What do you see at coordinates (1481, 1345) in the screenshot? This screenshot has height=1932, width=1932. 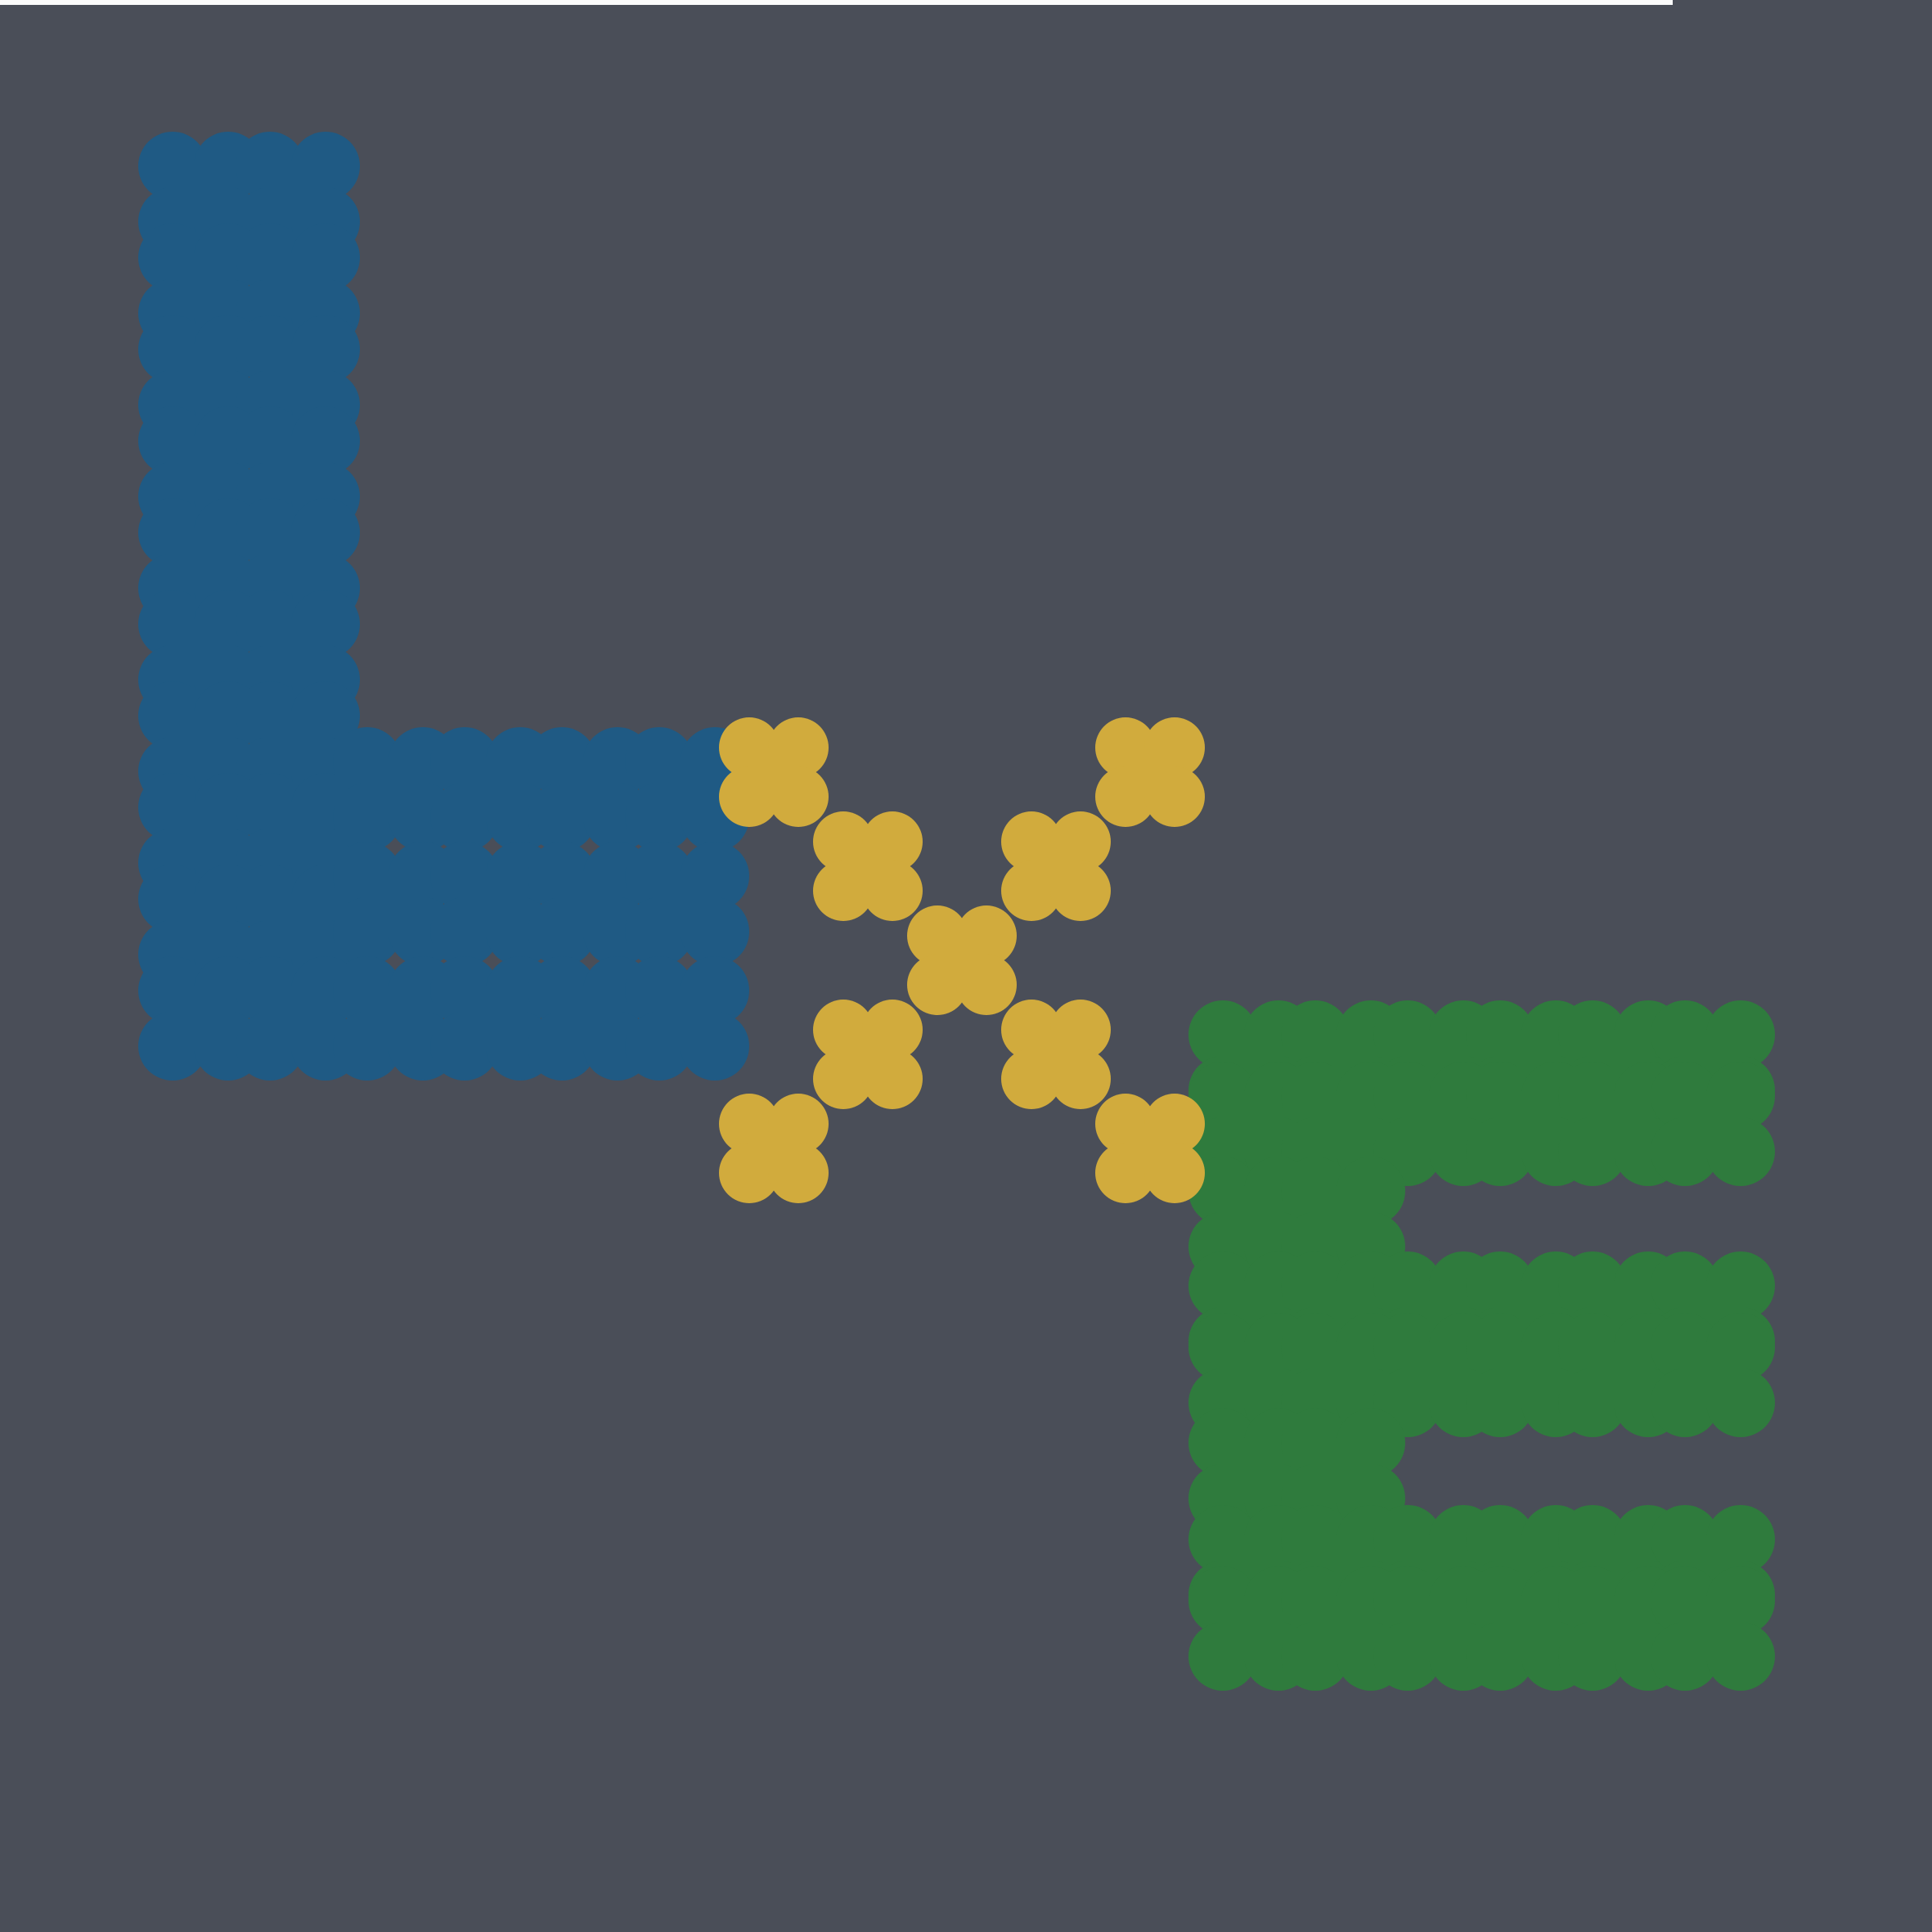 I see `letter-e-shape` at bounding box center [1481, 1345].